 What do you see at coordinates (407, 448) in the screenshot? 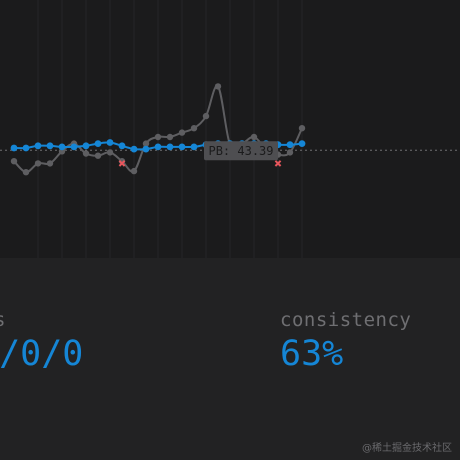
I see `watermark: @稀土掘金技术社区` at bounding box center [407, 448].